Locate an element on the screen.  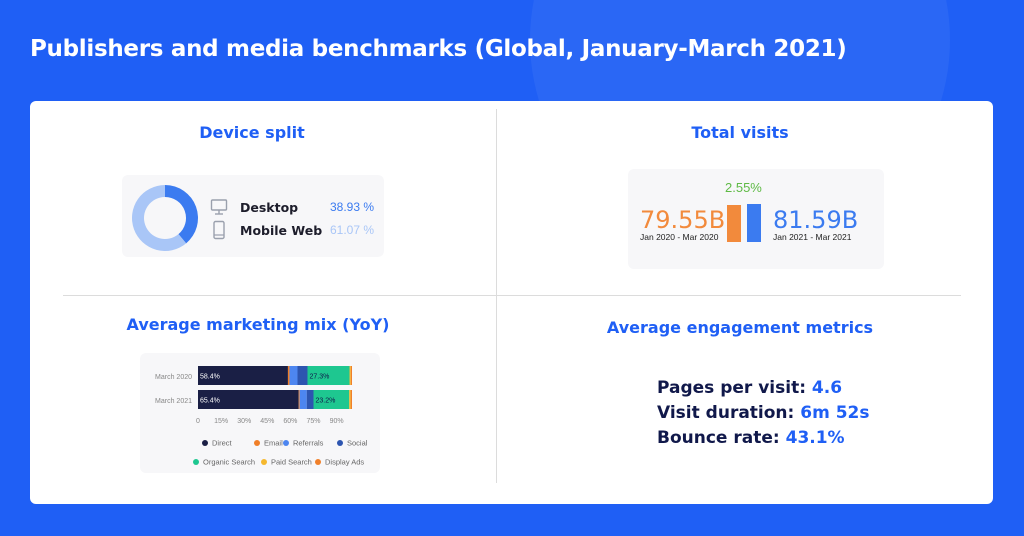
metric-label: Bounce rate: is located at coordinates (718, 438).